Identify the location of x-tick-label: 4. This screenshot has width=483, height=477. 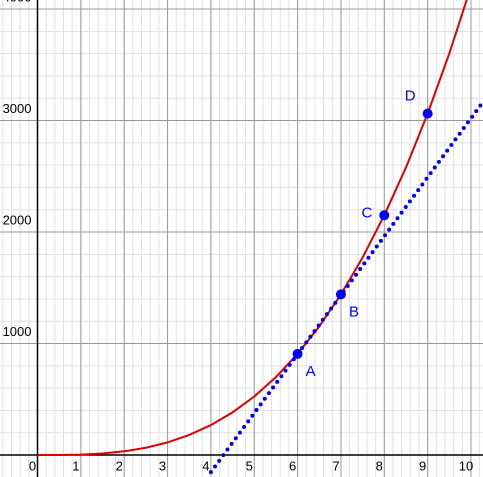
(205, 465).